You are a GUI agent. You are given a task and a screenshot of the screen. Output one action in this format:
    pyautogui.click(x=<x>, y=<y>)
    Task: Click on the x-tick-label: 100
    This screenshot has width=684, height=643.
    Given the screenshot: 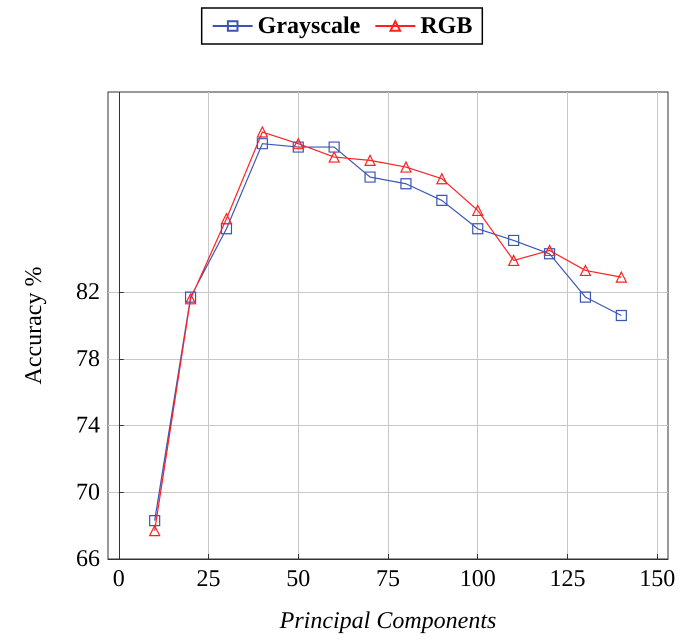 What is the action you would take?
    pyautogui.click(x=478, y=579)
    